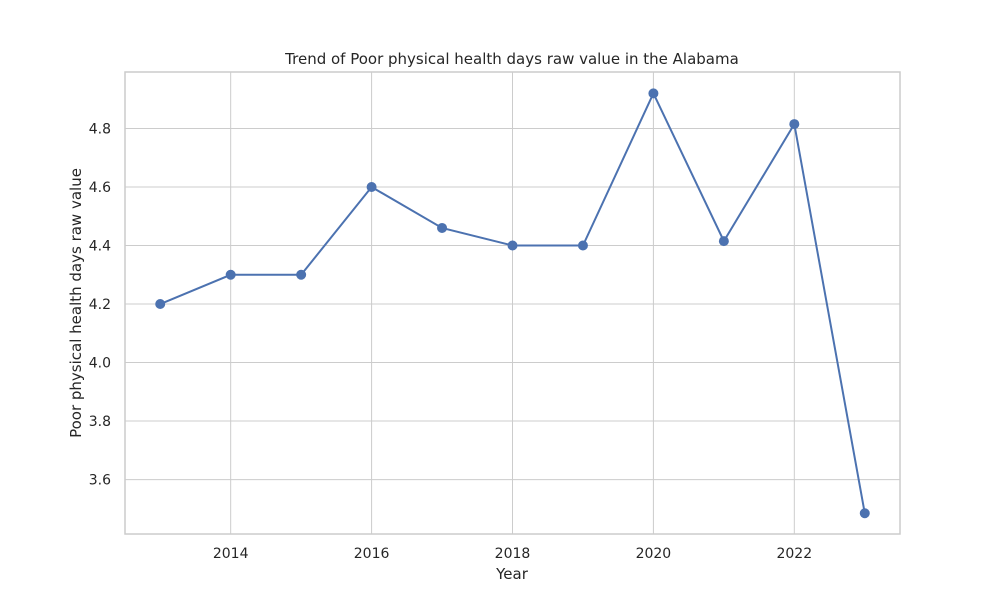  Describe the element at coordinates (100, 422) in the screenshot. I see `y-tick-label: 3.8` at that location.